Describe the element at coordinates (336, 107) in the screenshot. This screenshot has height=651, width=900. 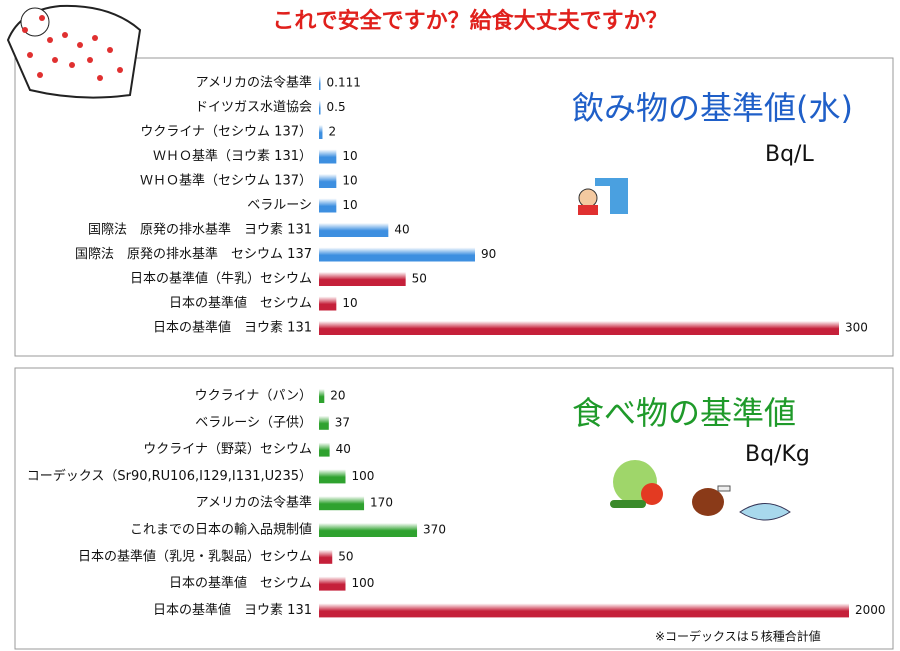
I see `value-label: 0.5` at that location.